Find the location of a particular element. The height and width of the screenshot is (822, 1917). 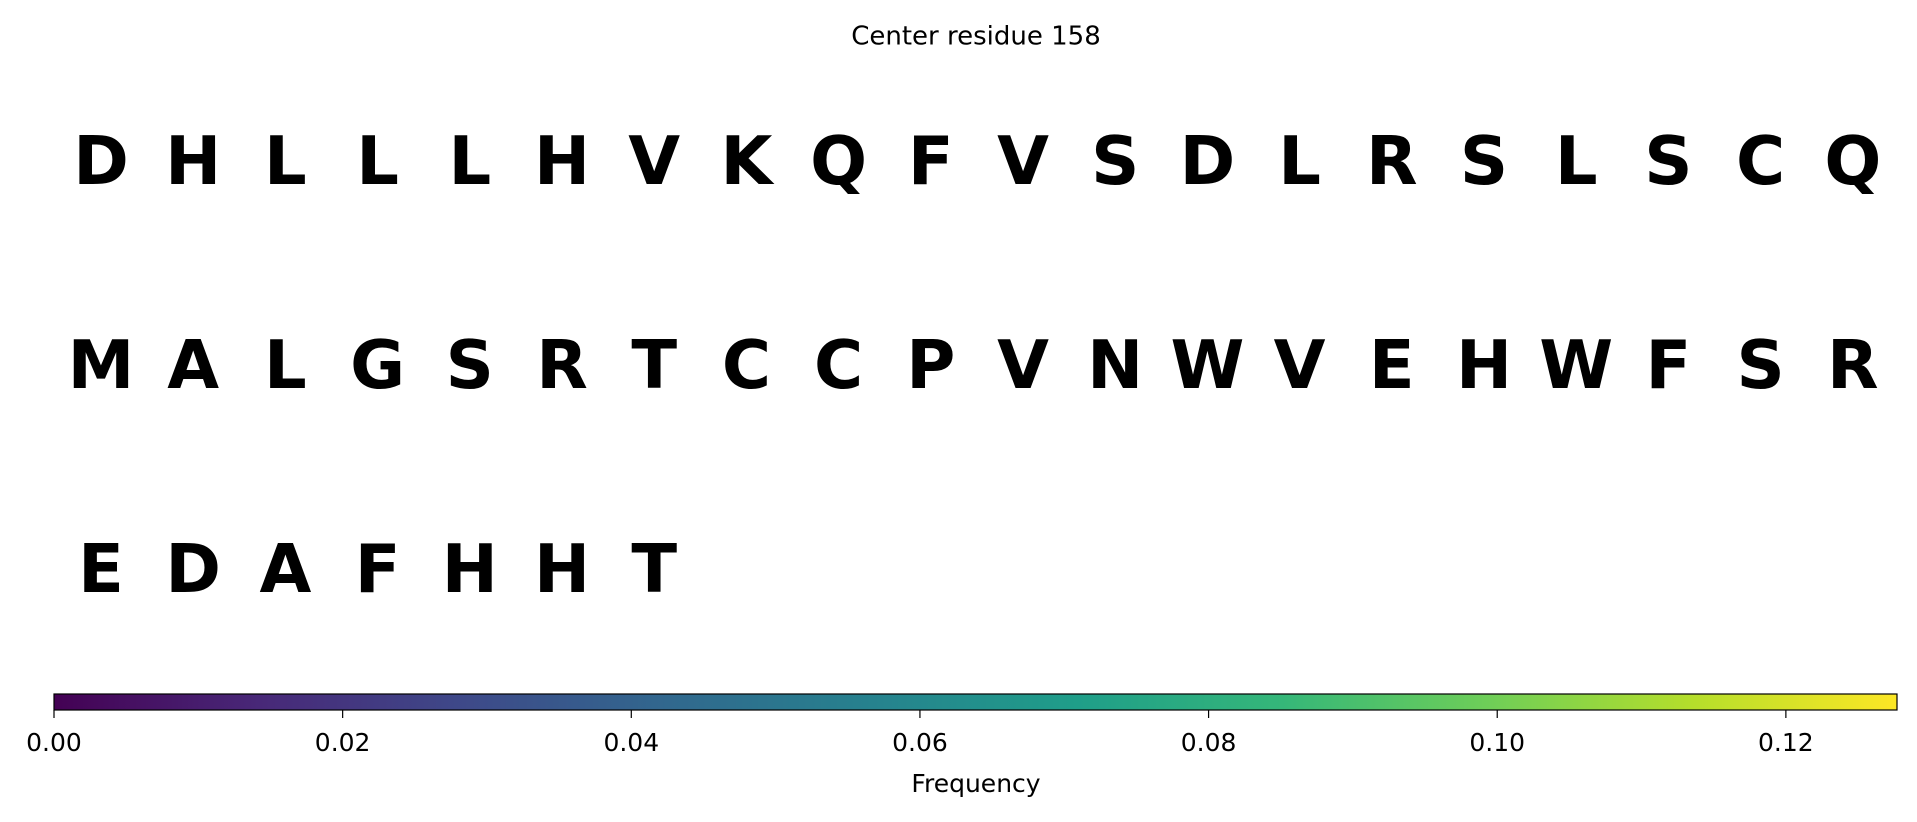

x-tick-label: 0.02 is located at coordinates (343, 742).